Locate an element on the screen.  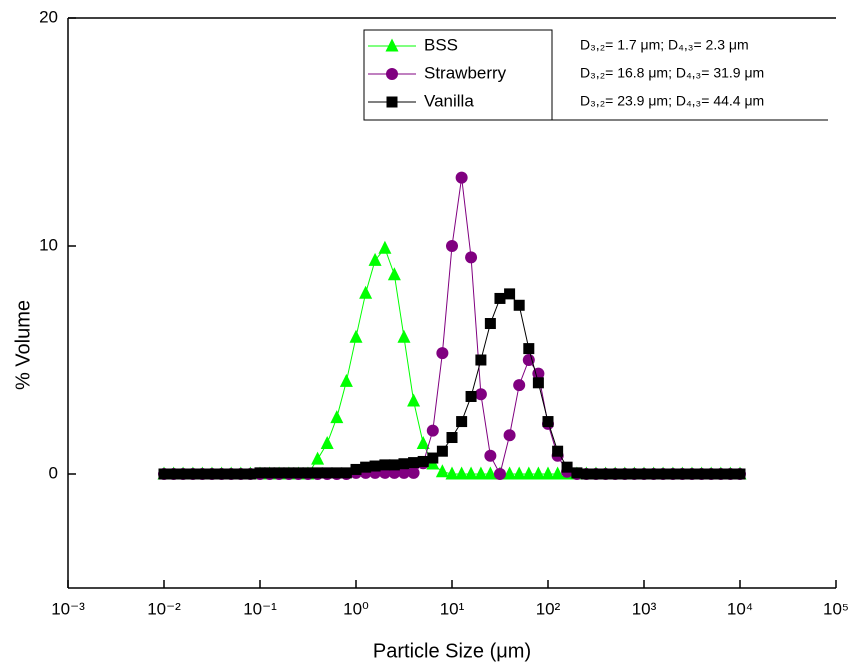
x-tick-label: 10⁰ is located at coordinates (356, 608).